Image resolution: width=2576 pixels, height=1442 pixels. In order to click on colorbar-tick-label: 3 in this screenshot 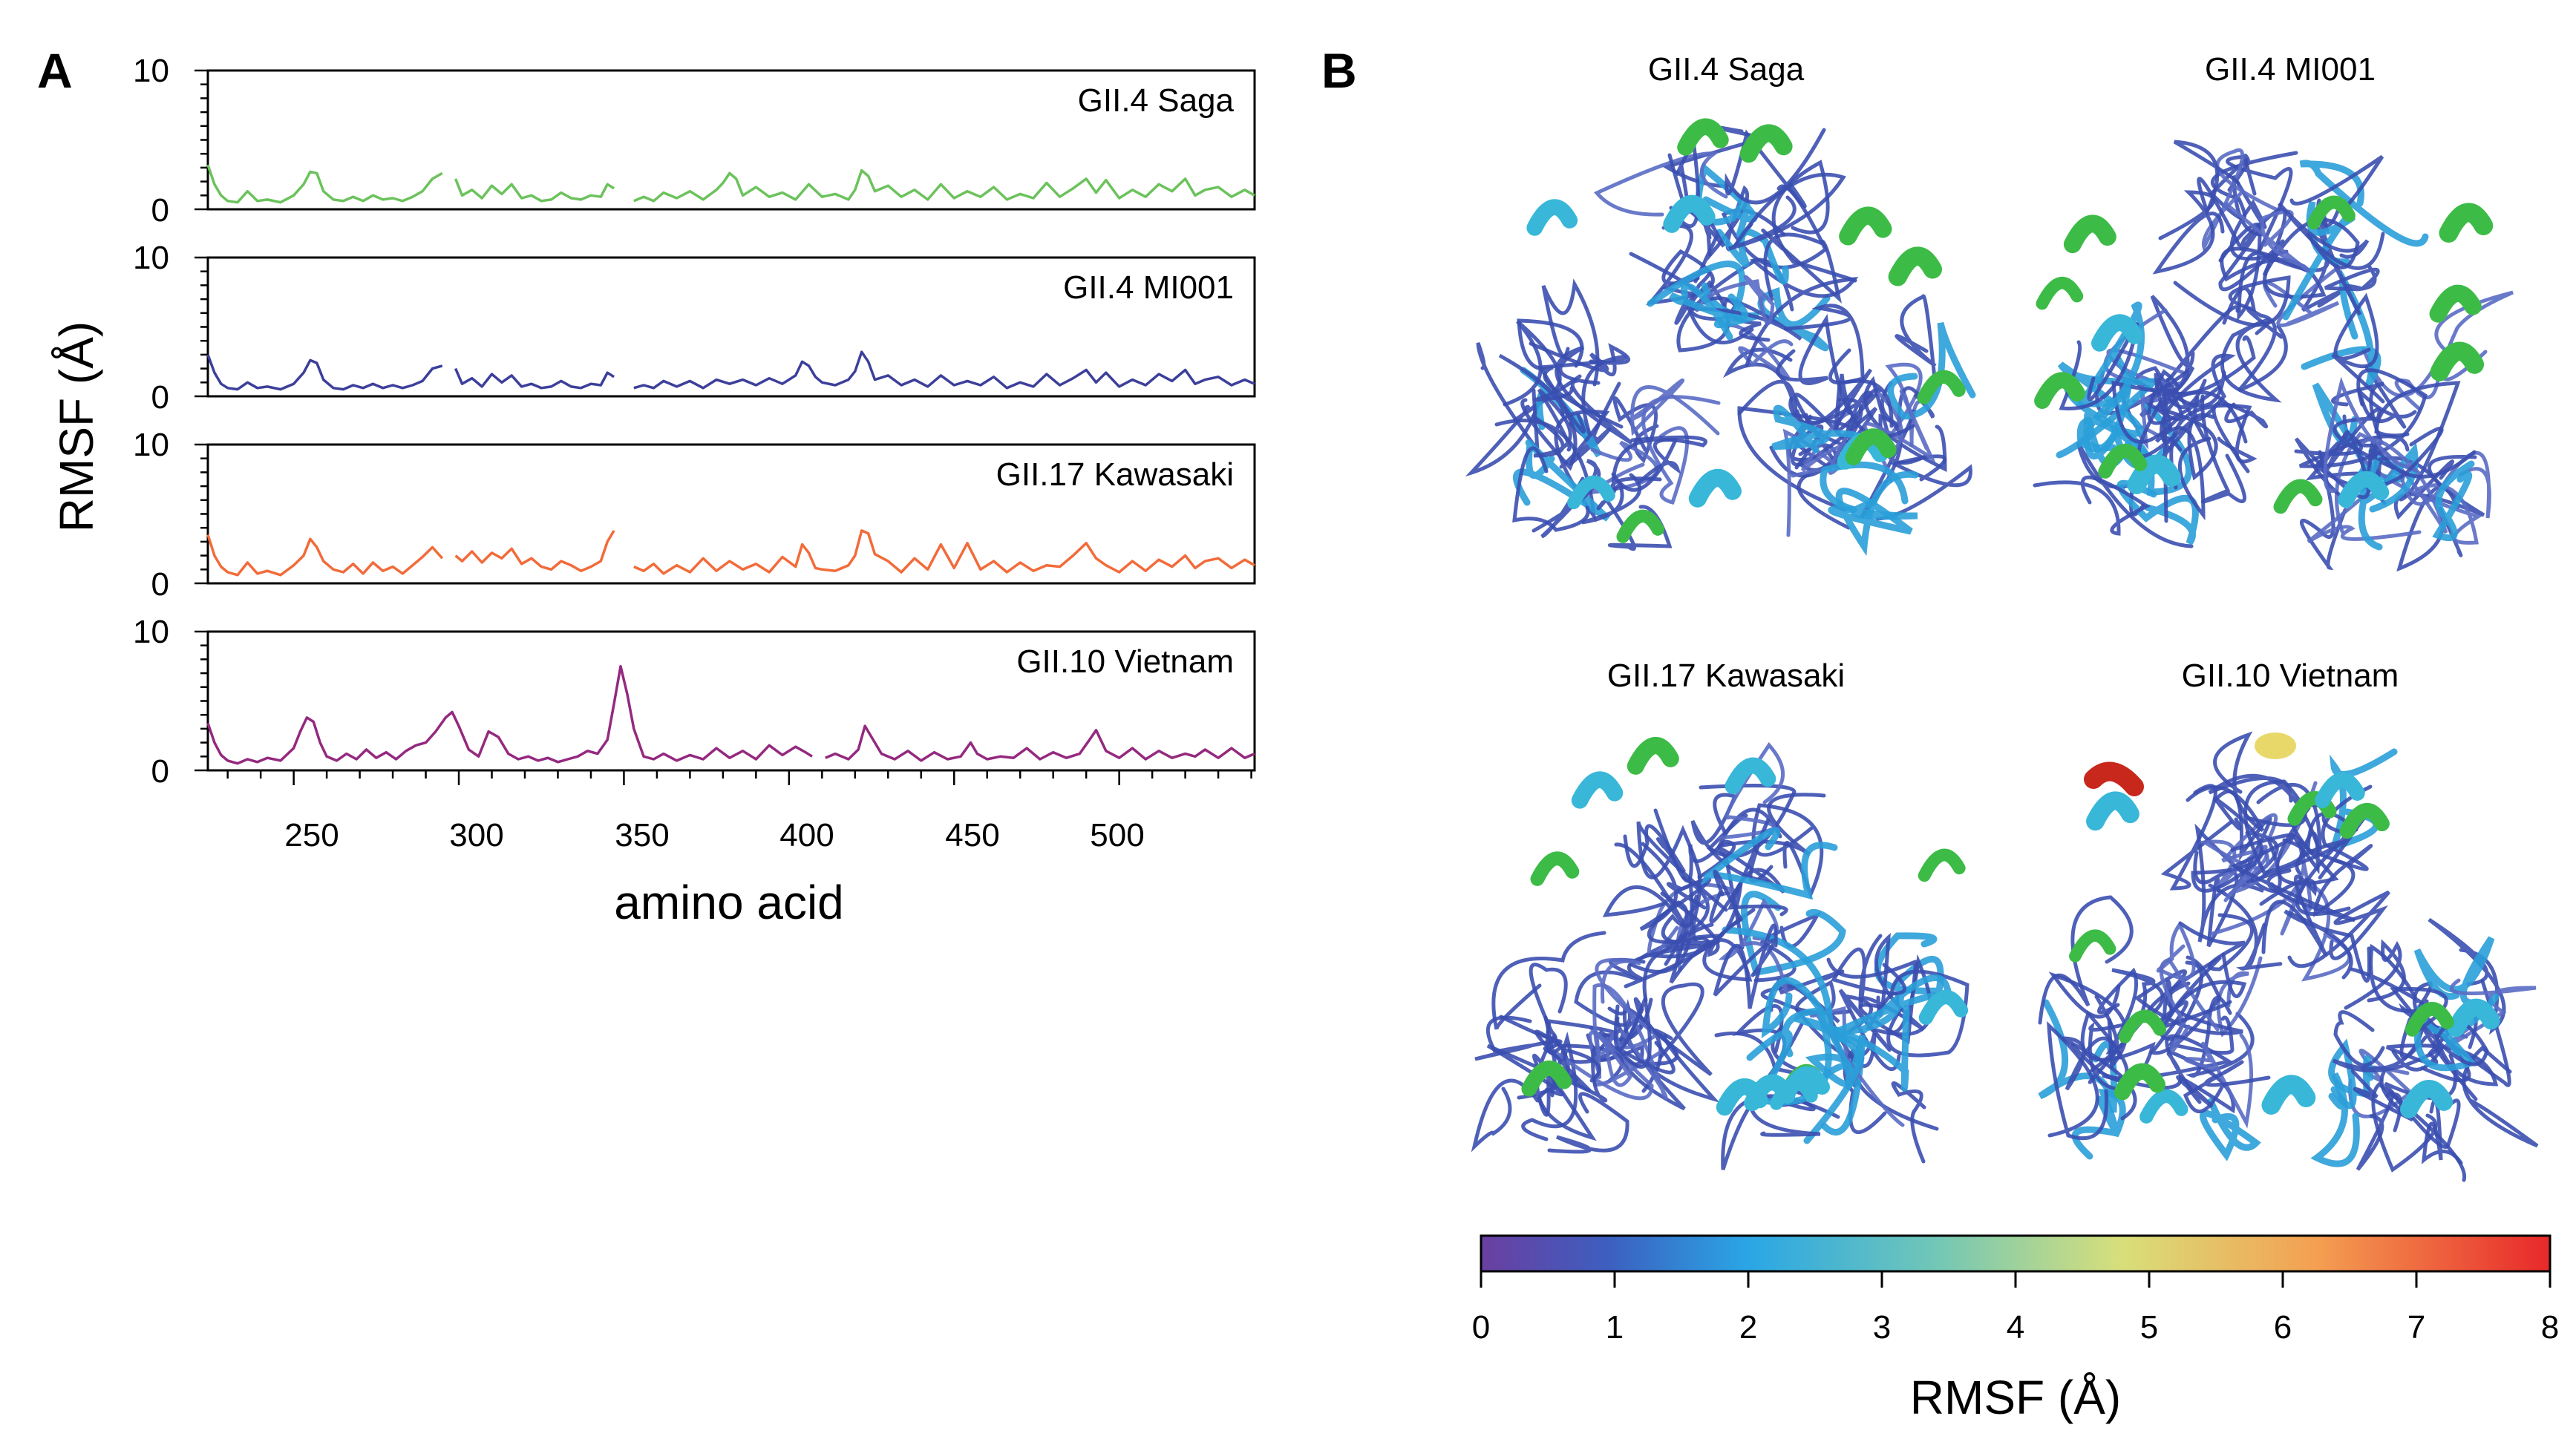, I will do `click(1882, 1327)`.